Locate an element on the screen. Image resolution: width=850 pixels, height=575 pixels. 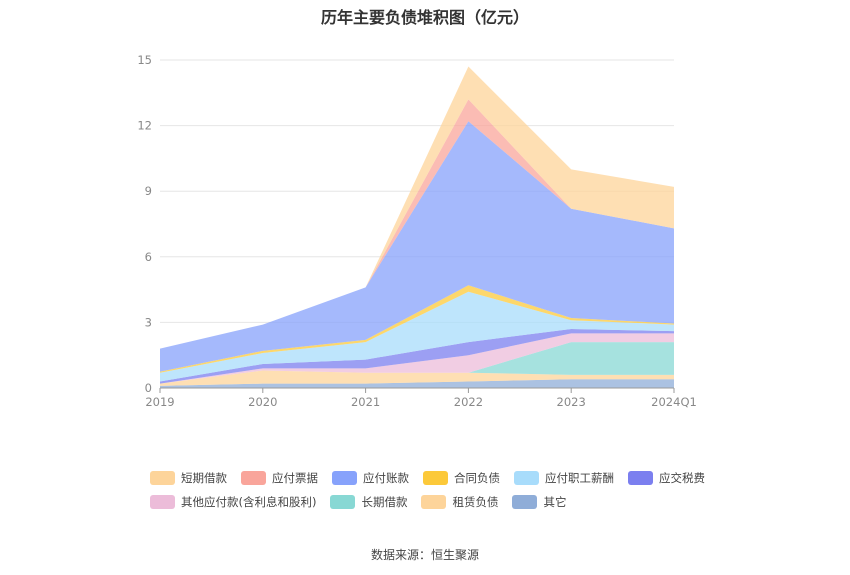
legend-item: 其它 is located at coordinates (539, 502).